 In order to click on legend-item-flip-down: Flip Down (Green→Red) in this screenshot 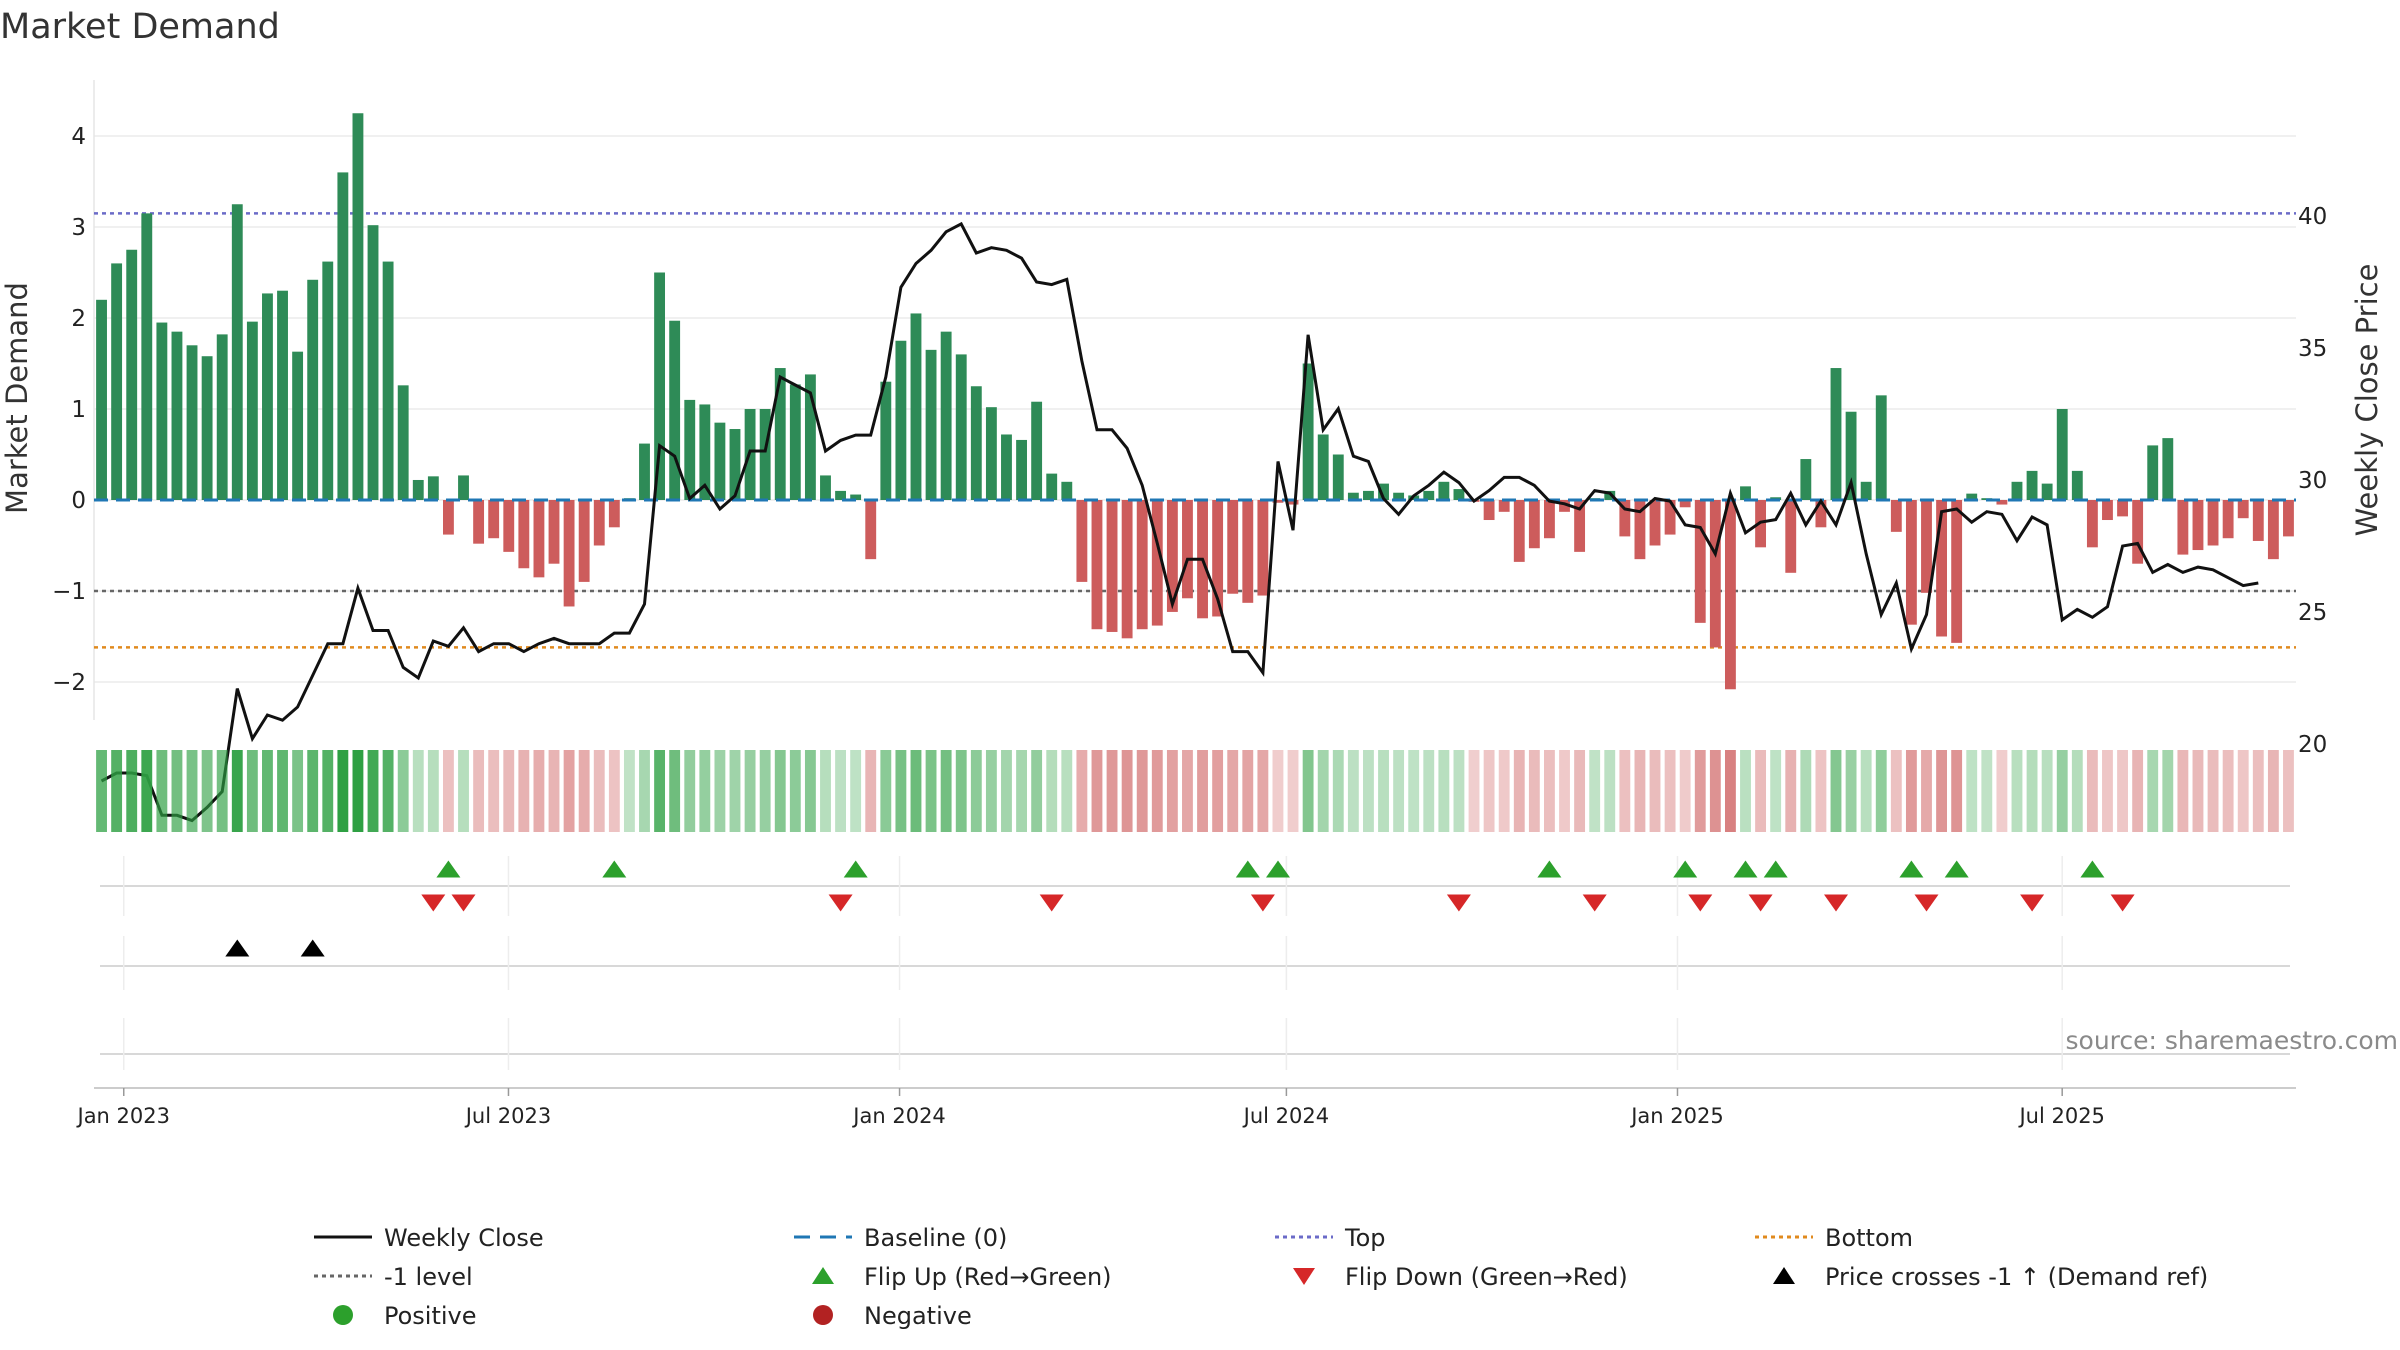, I will do `click(1460, 1277)`.